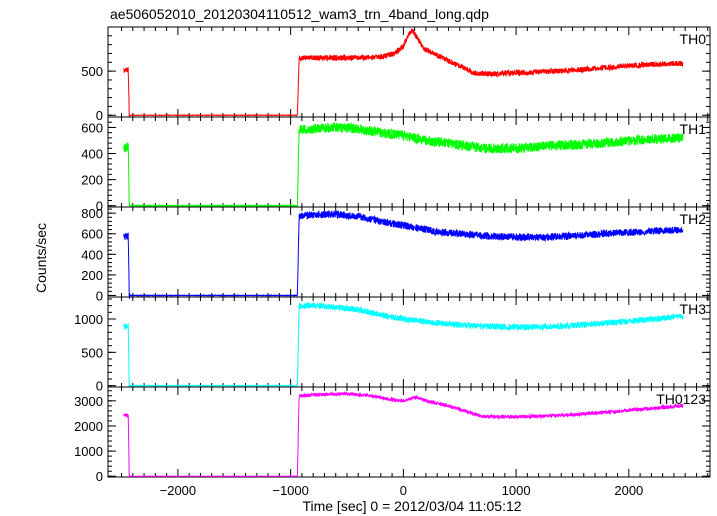  Describe the element at coordinates (693, 219) in the screenshot. I see `panel-label: TH2` at that location.